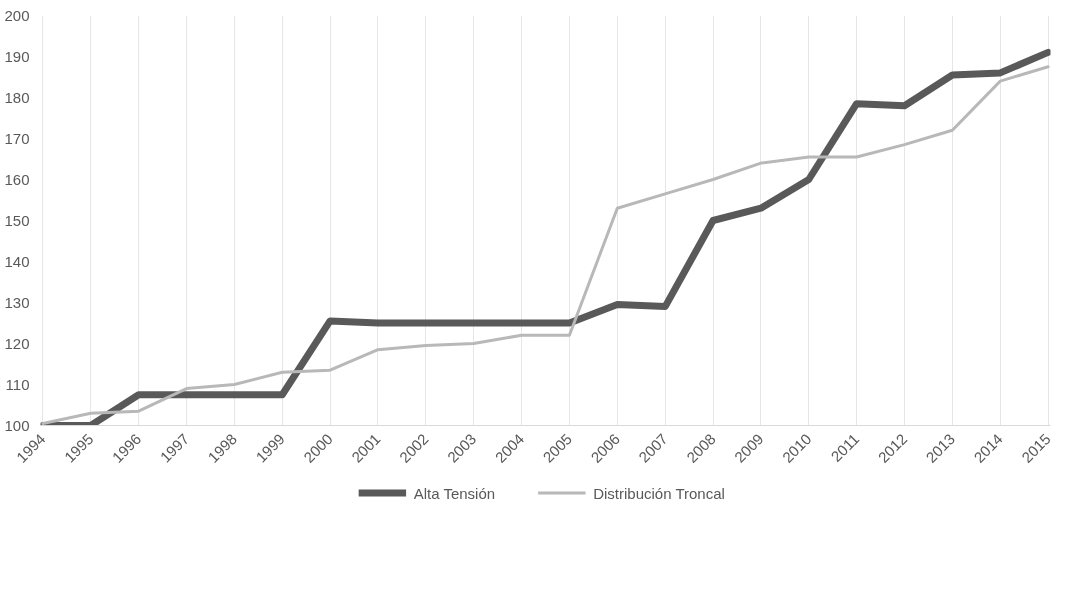 The image size is (1089, 593). What do you see at coordinates (454, 493) in the screenshot?
I see `legend-label: Alta Tensión` at bounding box center [454, 493].